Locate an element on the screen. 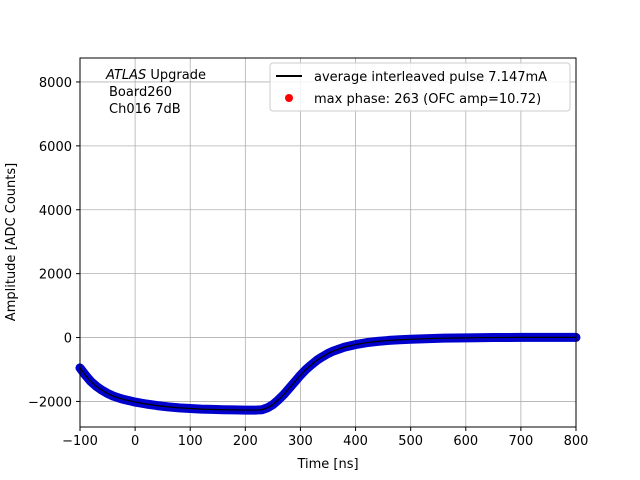 The image size is (640, 480). x-tick-label: 100 is located at coordinates (190, 441).